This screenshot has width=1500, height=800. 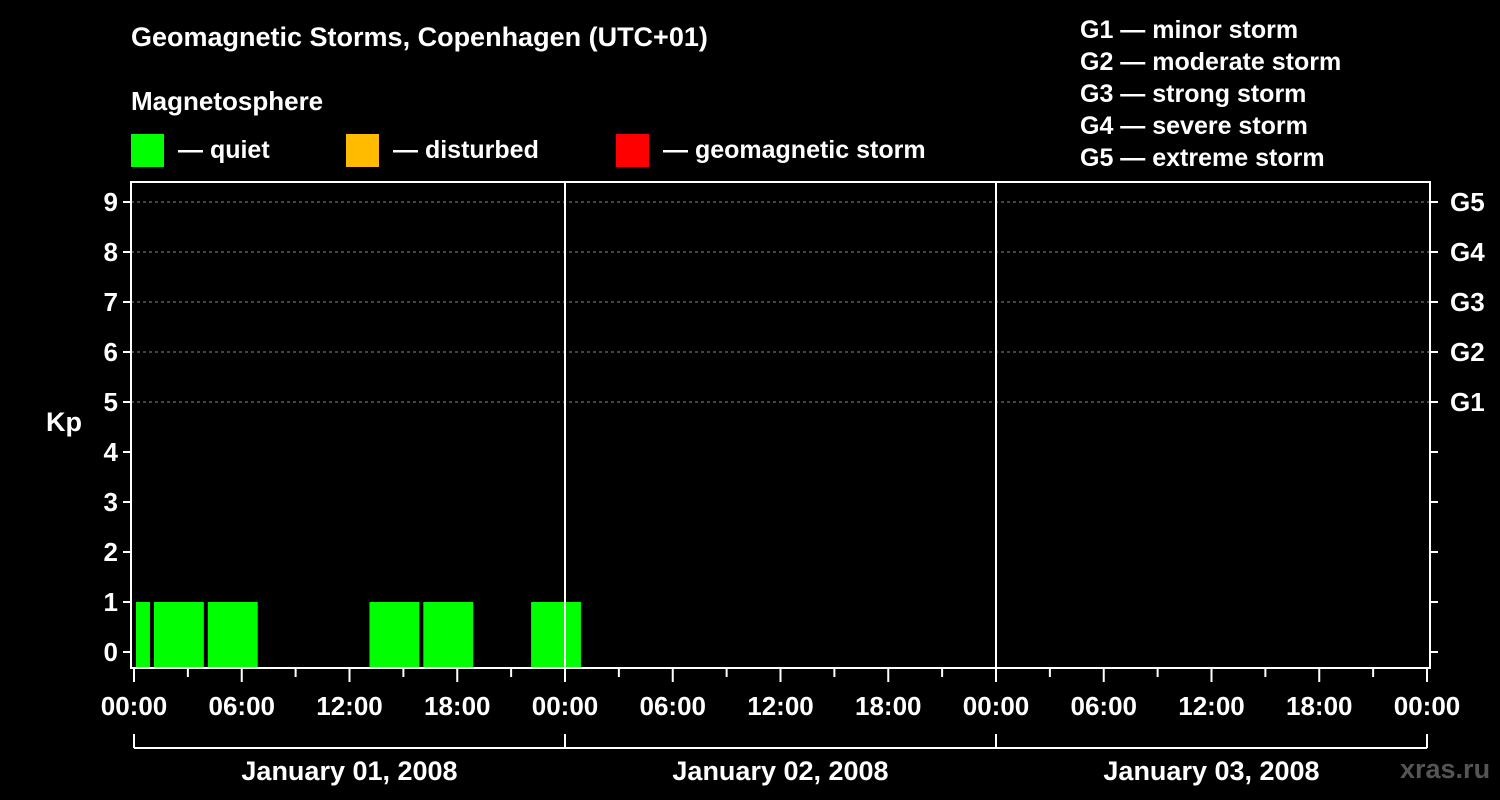 I want to click on y-tick-label-4: 4, so click(x=111, y=452).